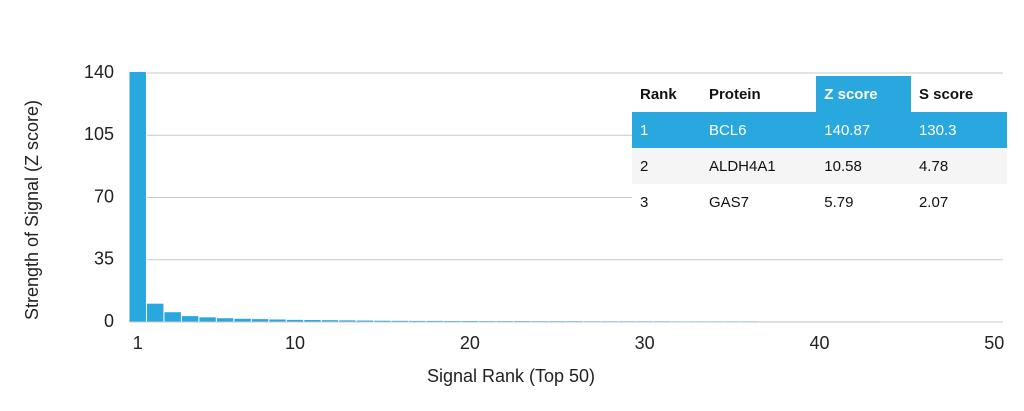  What do you see at coordinates (511, 376) in the screenshot?
I see `x-axis-title: Signal Rank (Top 50)` at bounding box center [511, 376].